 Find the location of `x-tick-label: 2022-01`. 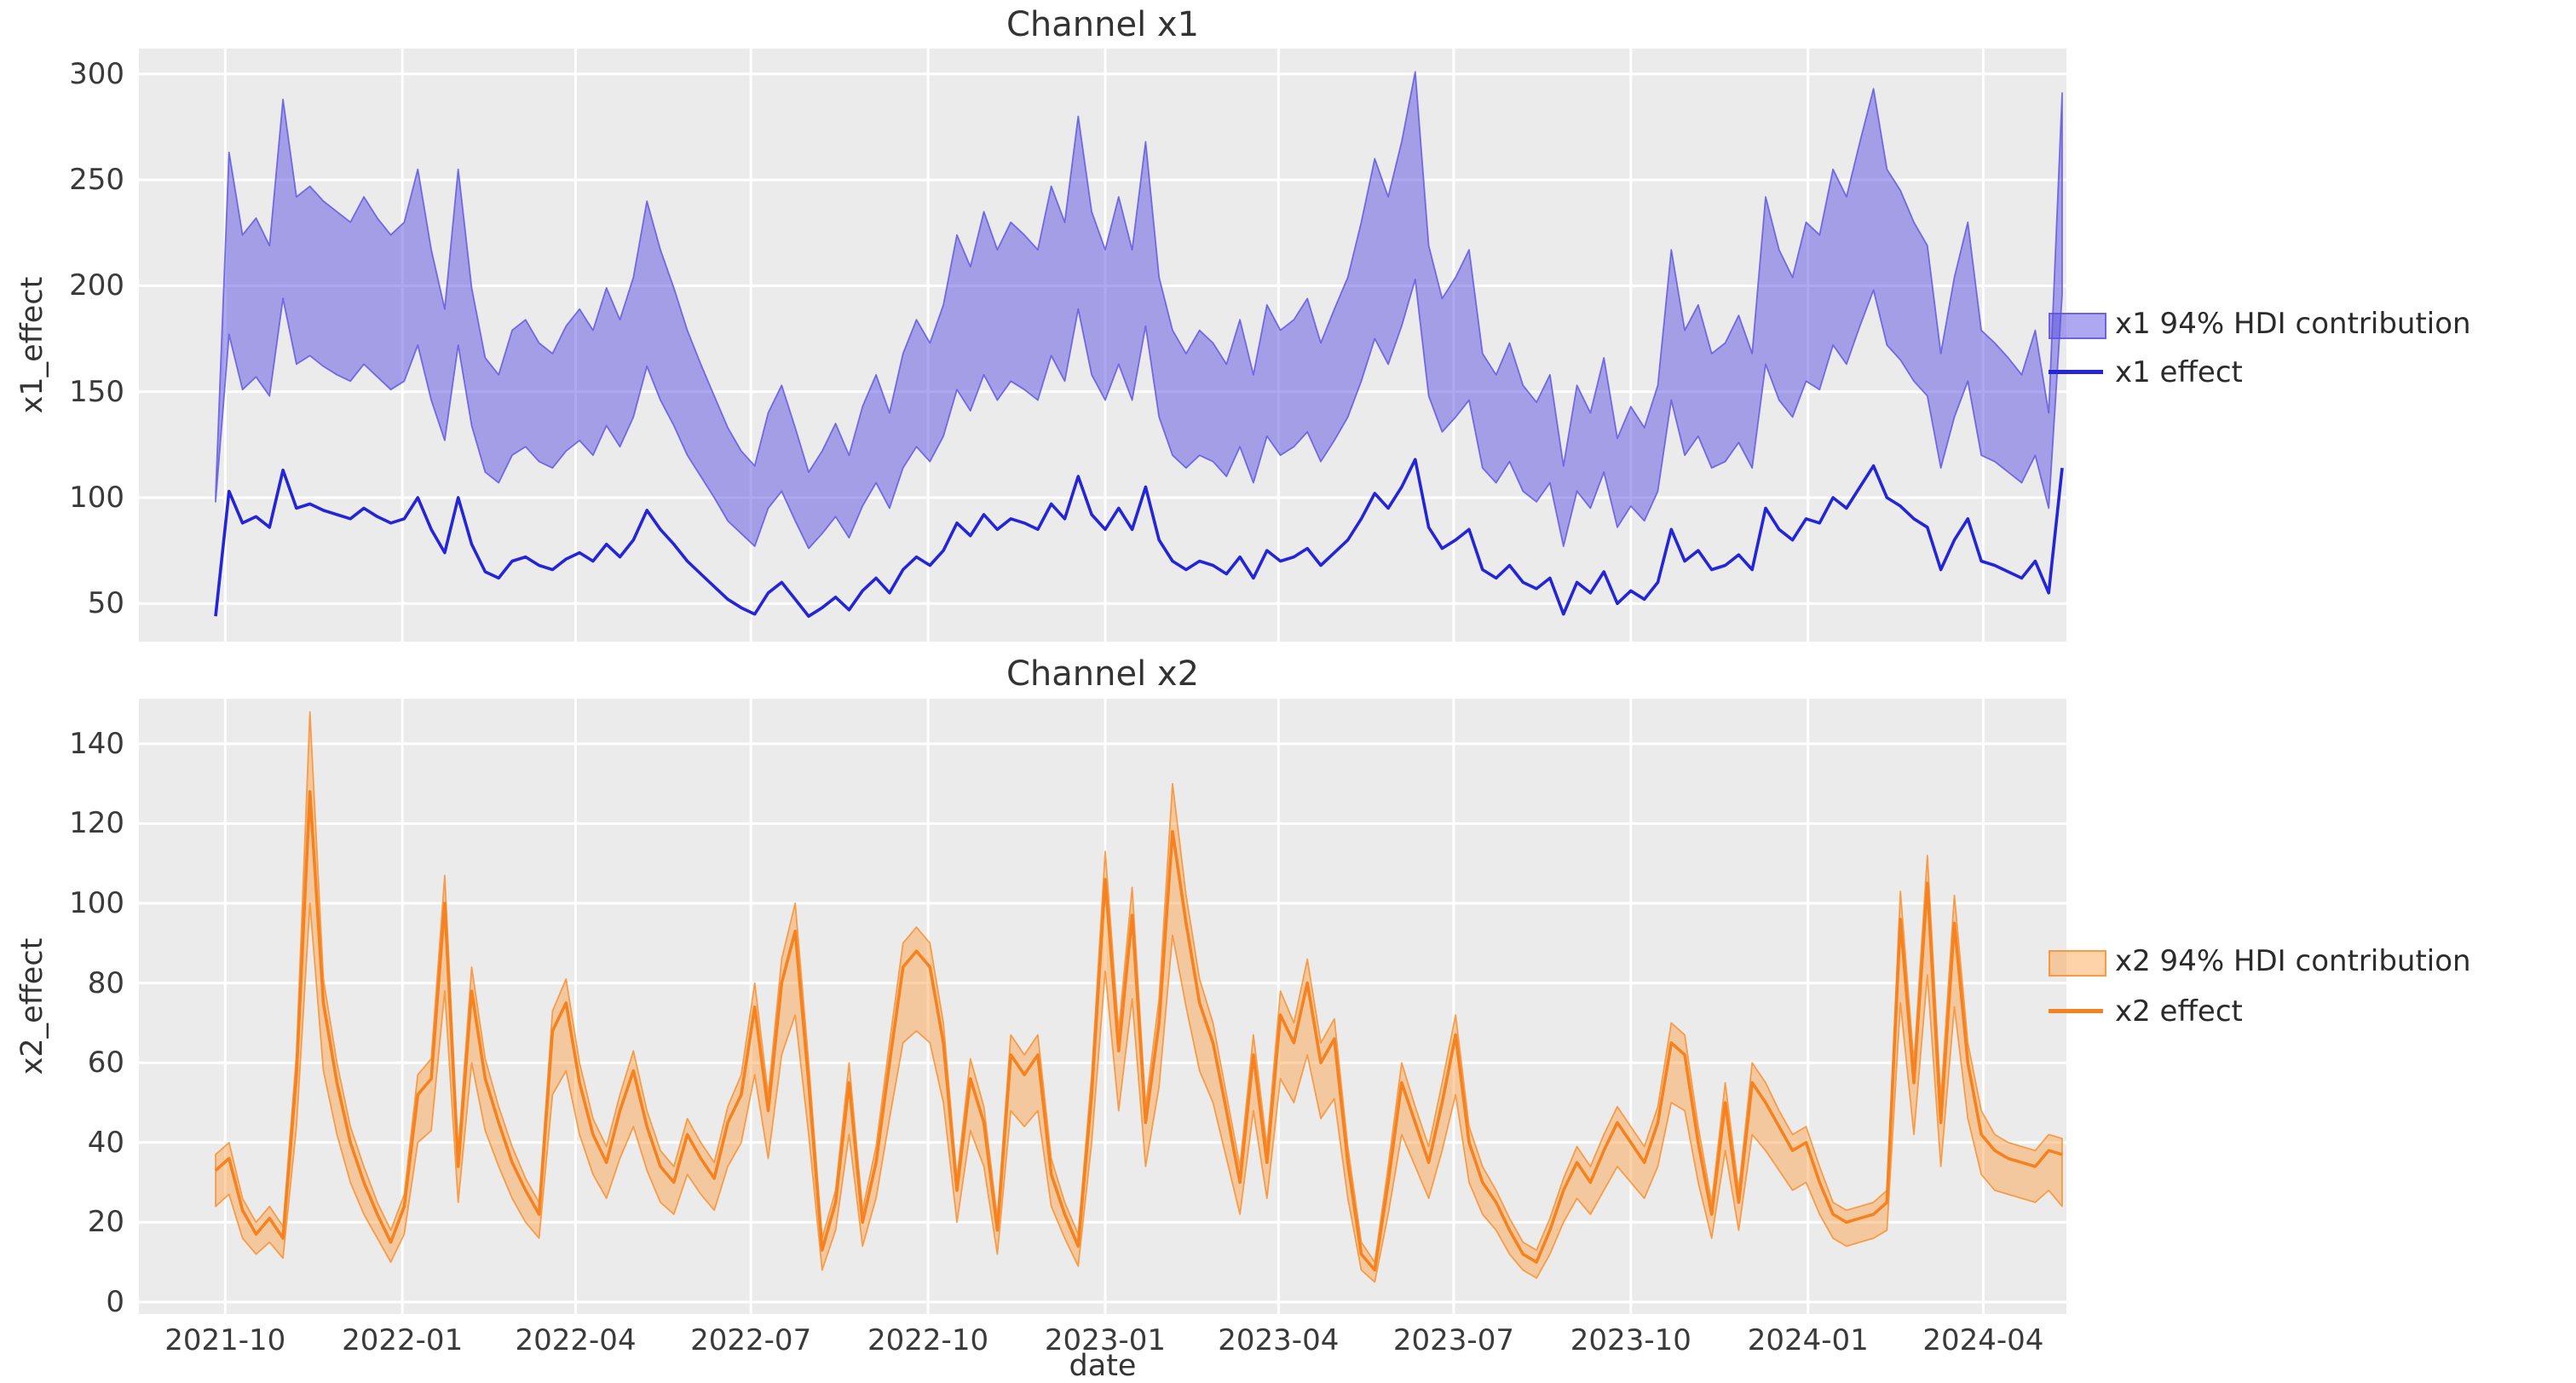

x-tick-label: 2022-01 is located at coordinates (403, 1340).